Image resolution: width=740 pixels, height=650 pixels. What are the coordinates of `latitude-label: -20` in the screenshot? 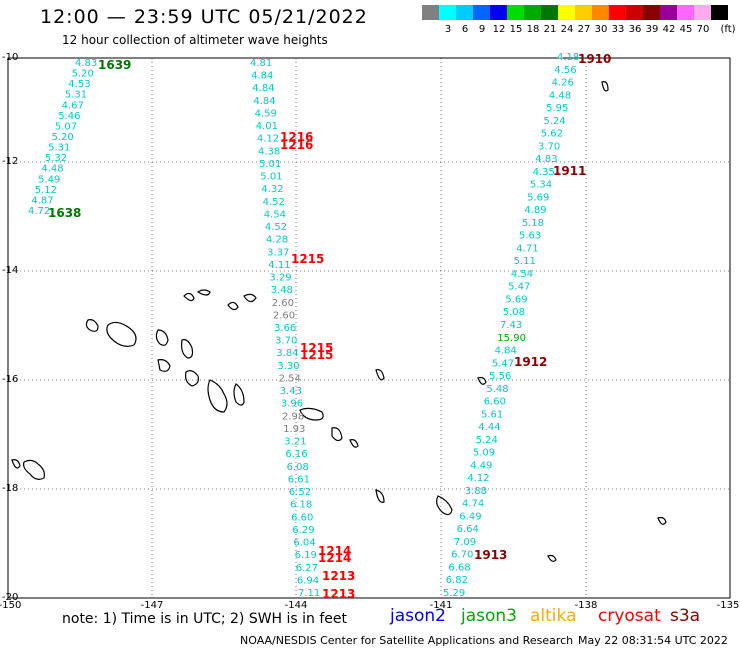 It's located at (10, 597).